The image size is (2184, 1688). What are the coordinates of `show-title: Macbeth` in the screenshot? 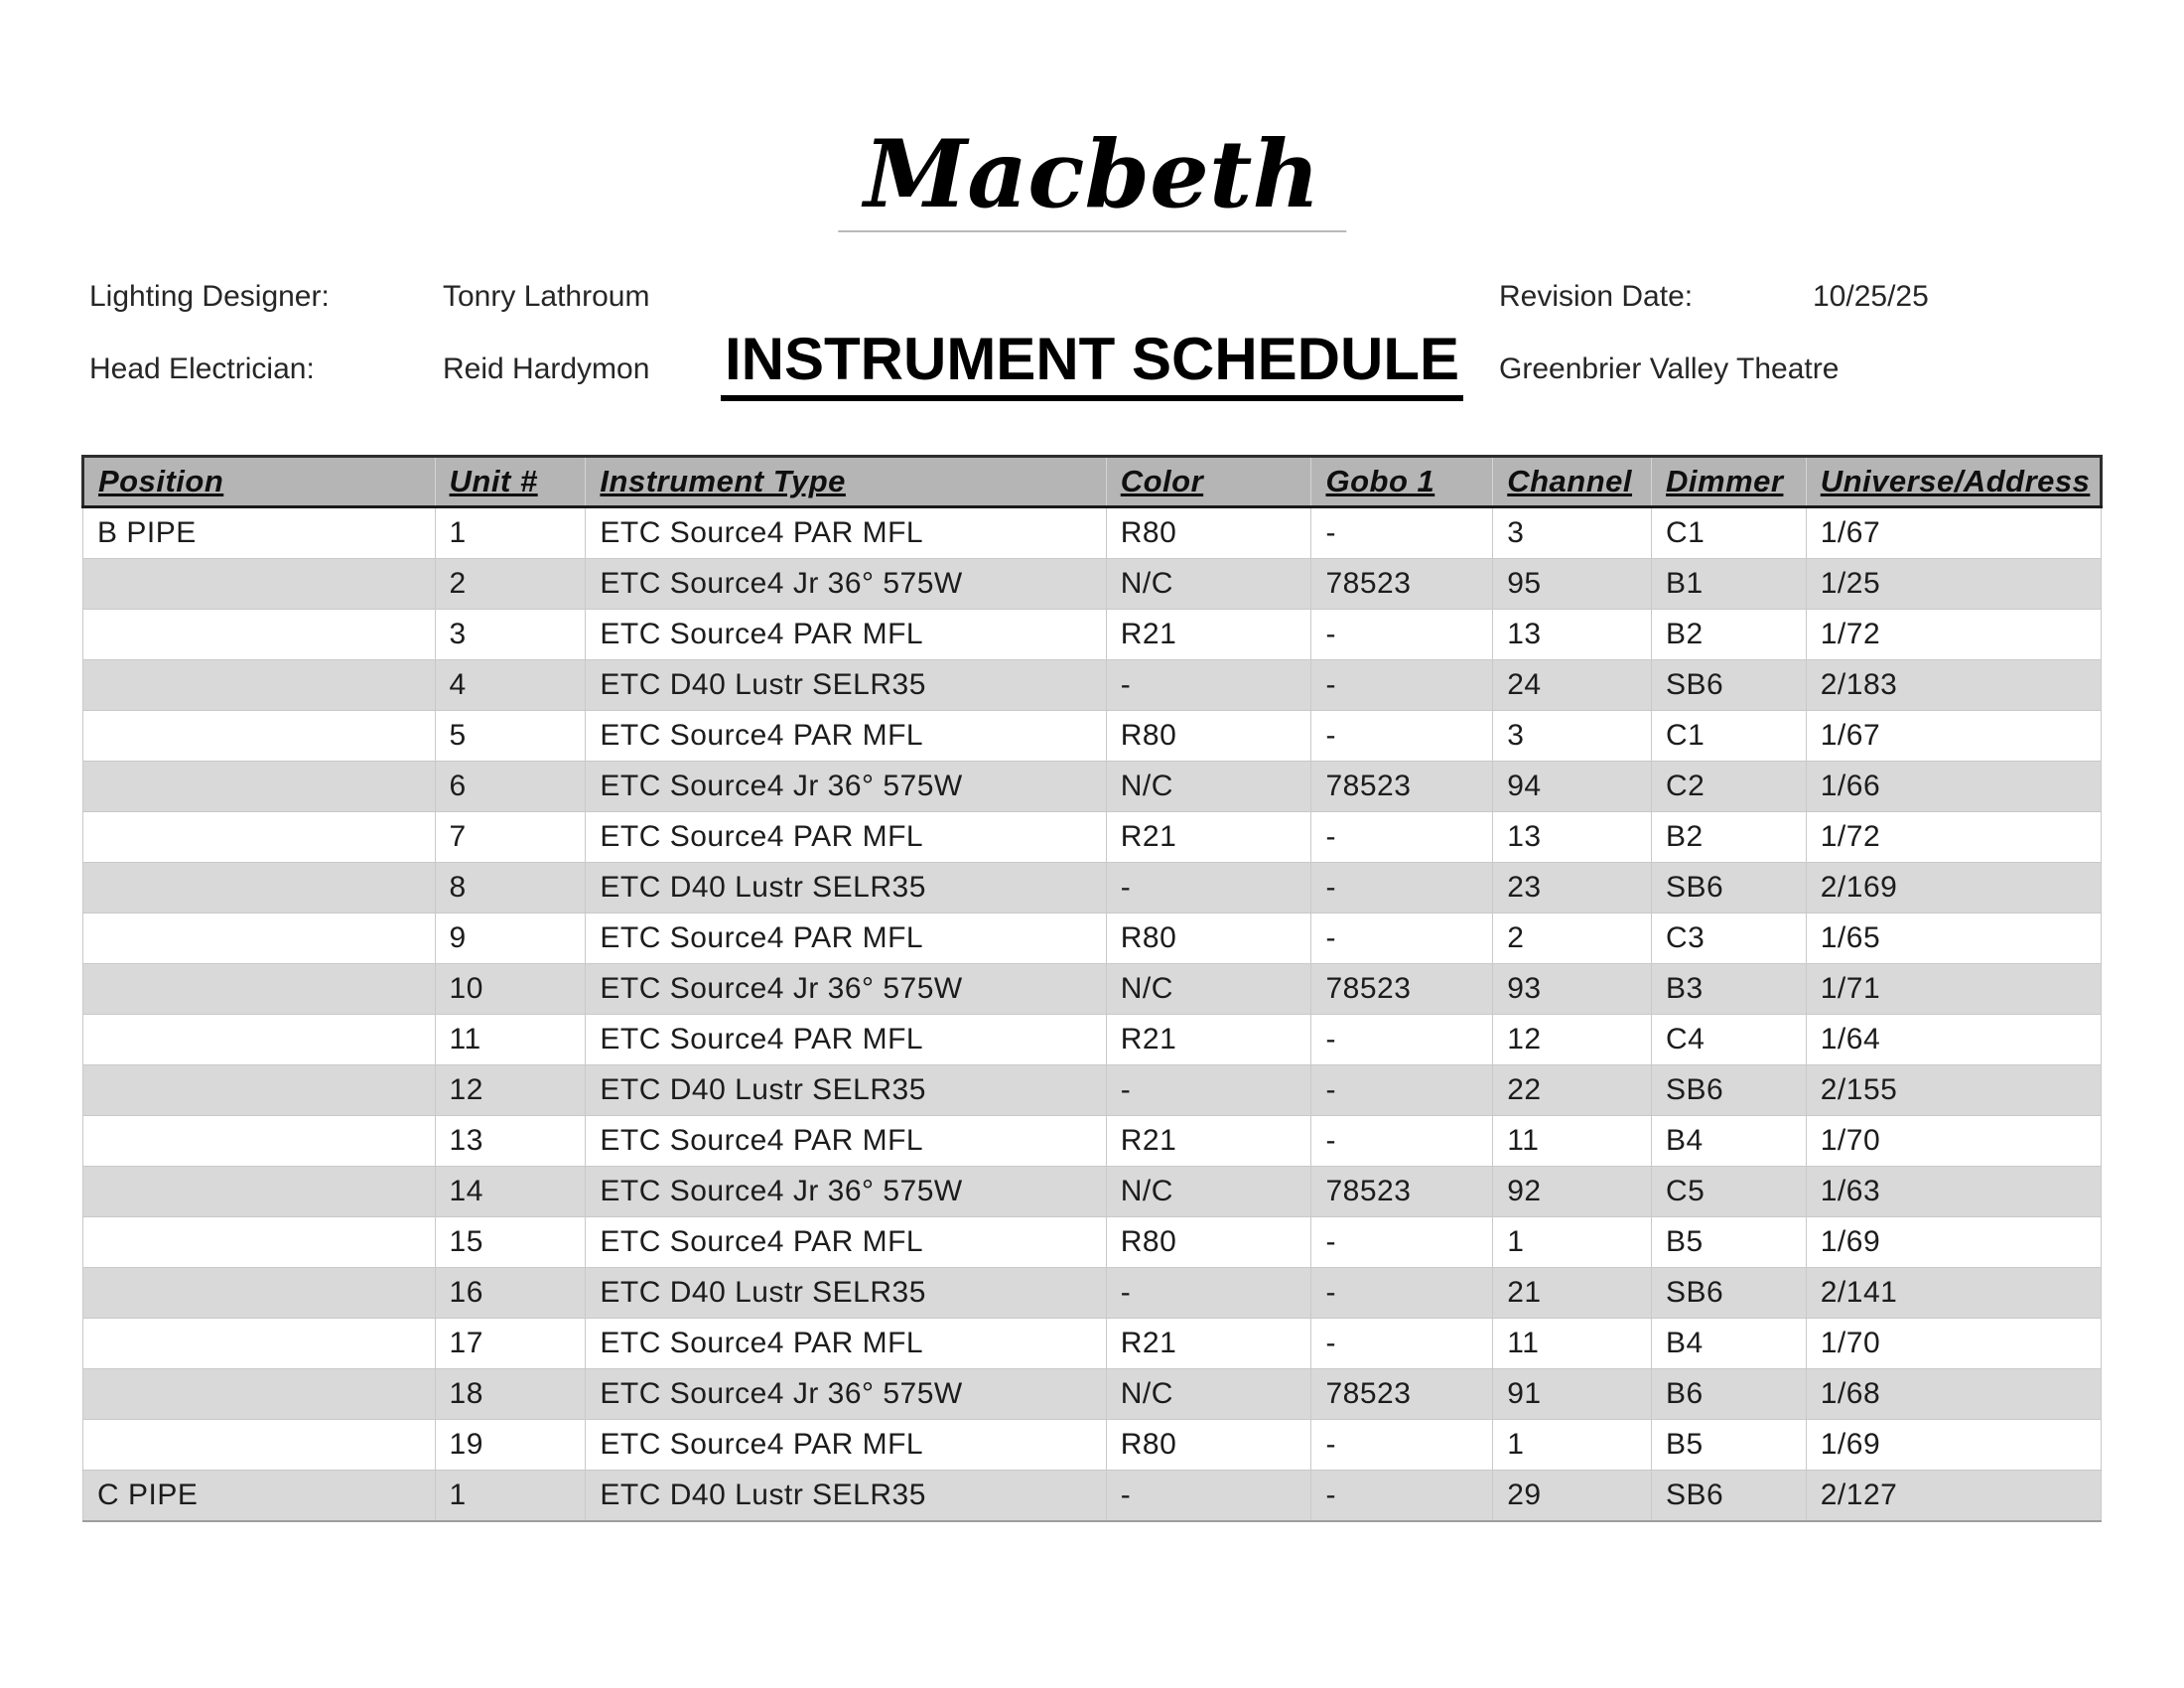 It's located at (1092, 177).